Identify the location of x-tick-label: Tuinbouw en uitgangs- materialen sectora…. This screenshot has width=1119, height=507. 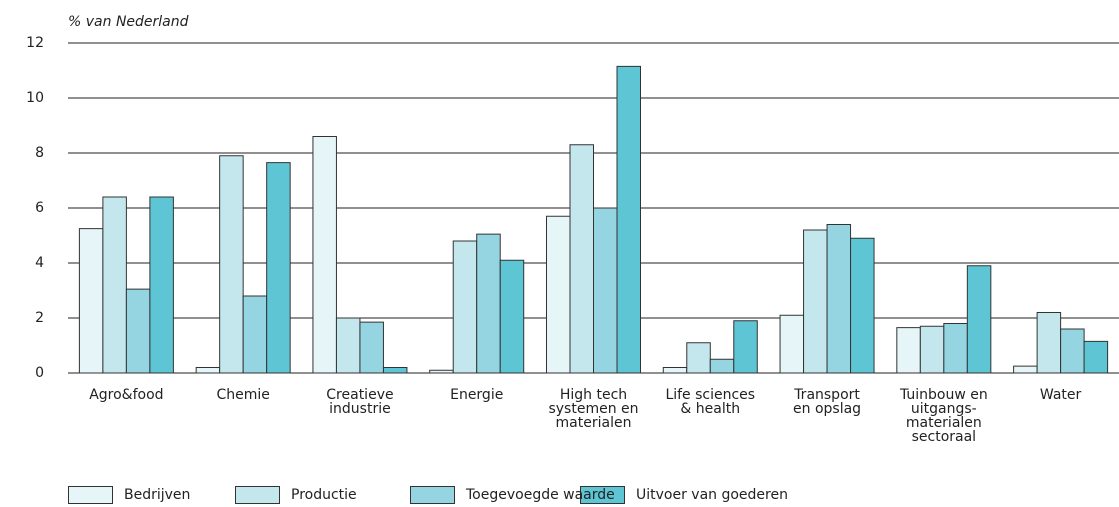
(943, 416).